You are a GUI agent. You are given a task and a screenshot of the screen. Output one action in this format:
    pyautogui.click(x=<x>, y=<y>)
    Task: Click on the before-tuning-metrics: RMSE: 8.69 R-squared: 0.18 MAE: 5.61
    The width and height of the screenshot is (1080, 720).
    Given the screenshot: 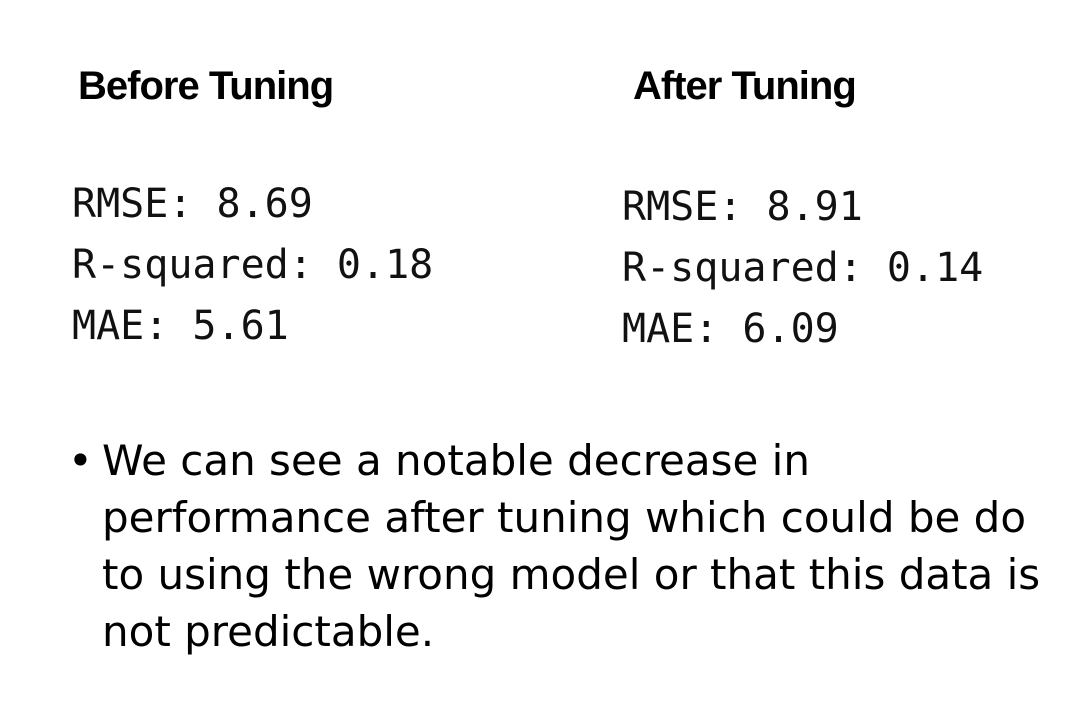 What is the action you would take?
    pyautogui.click(x=252, y=265)
    